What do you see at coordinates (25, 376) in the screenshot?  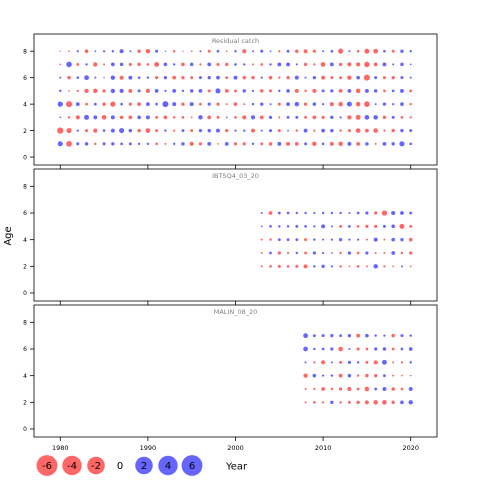 I see `y-tick-label: 4` at bounding box center [25, 376].